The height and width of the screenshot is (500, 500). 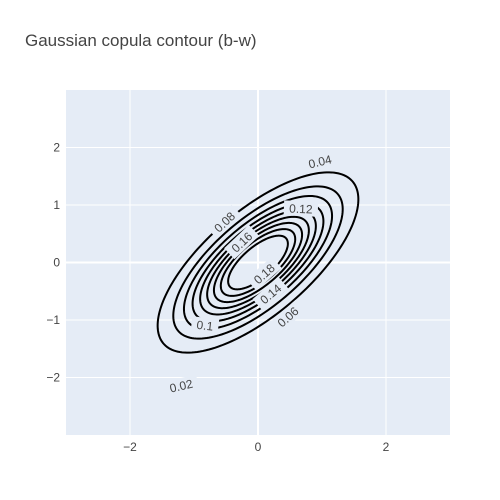 I want to click on contour-label-text: 0.12, so click(x=301, y=209).